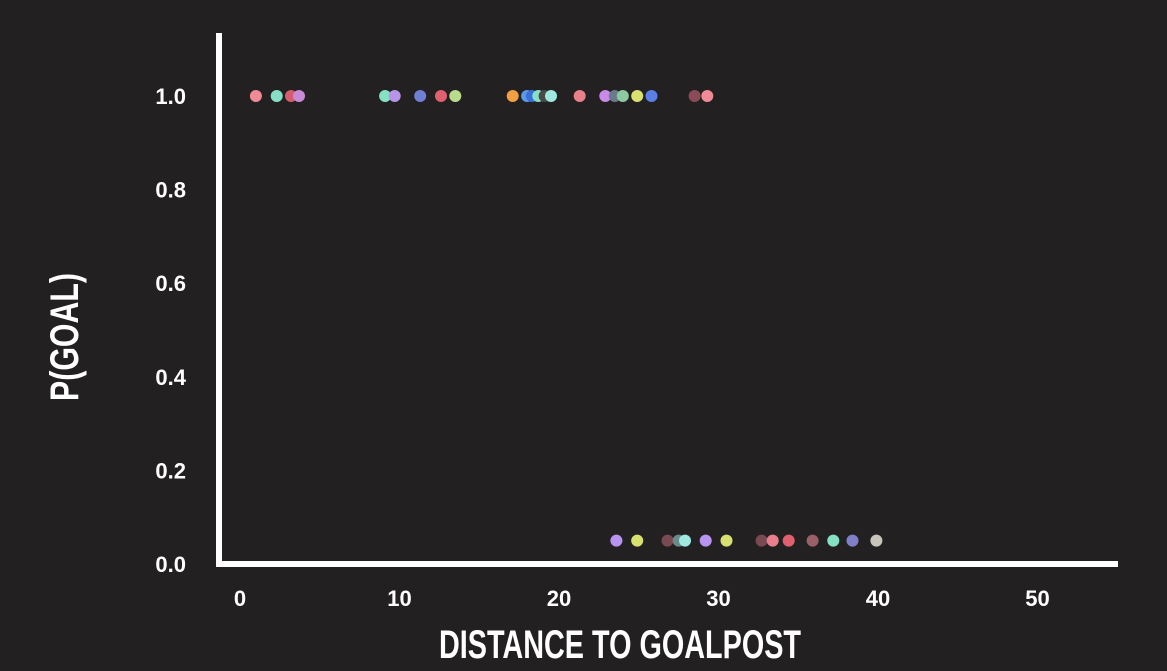 The image size is (1167, 671). What do you see at coordinates (170, 470) in the screenshot?
I see `y-tick-label: 0.2` at bounding box center [170, 470].